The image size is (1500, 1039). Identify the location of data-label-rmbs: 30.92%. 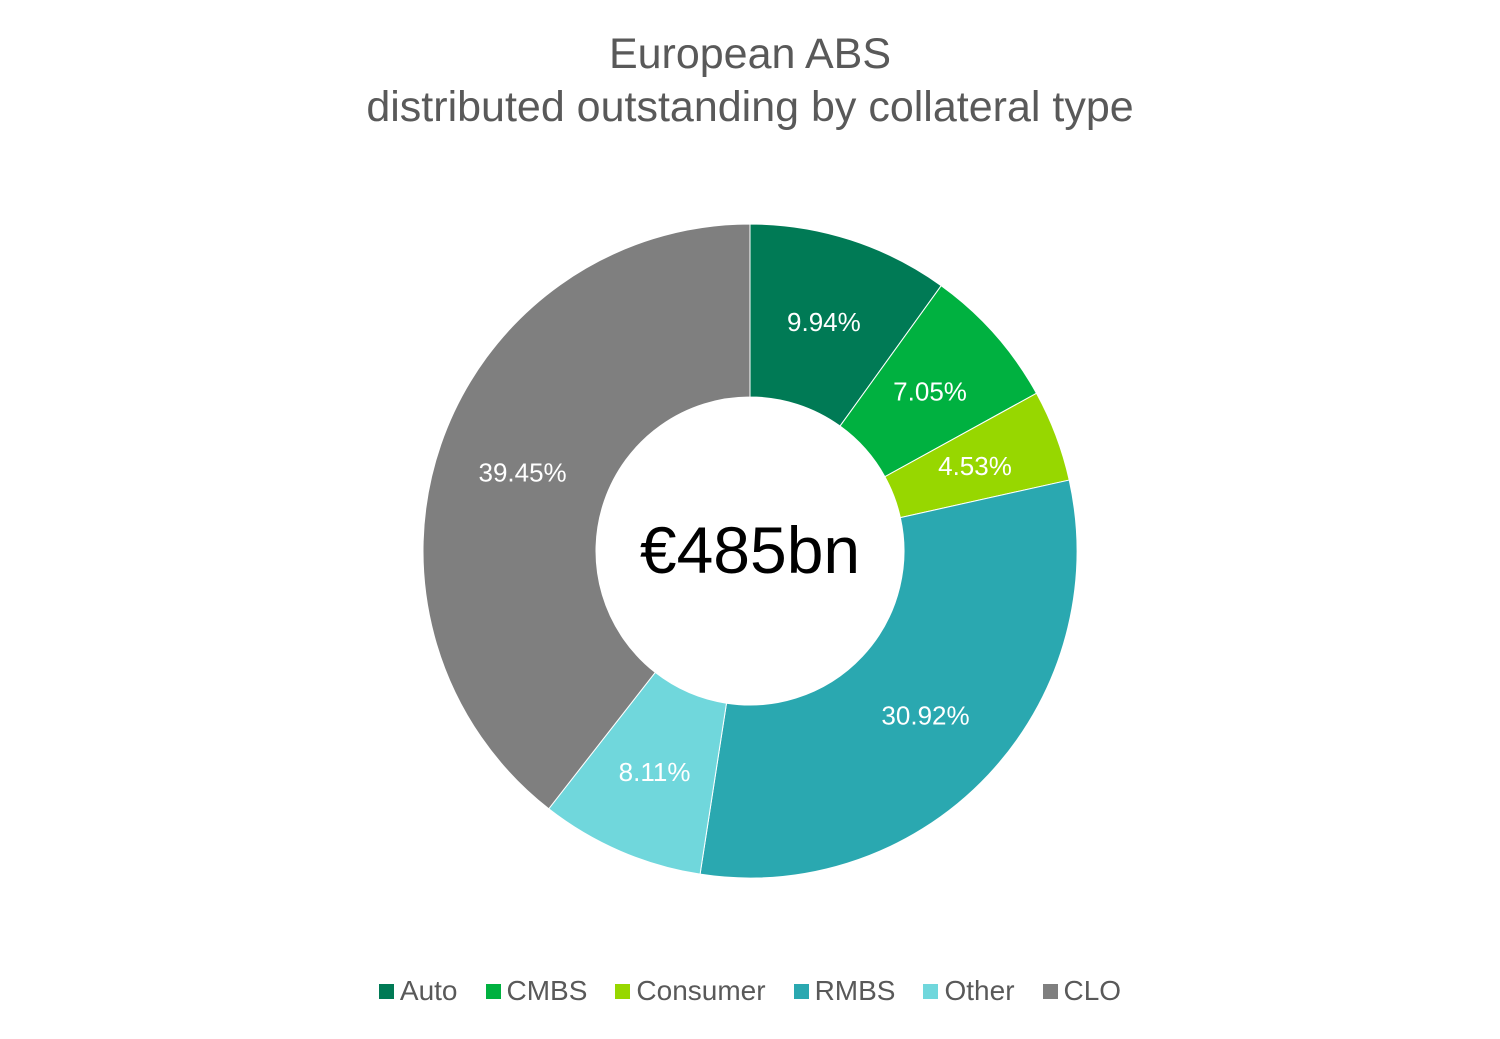
(925, 715).